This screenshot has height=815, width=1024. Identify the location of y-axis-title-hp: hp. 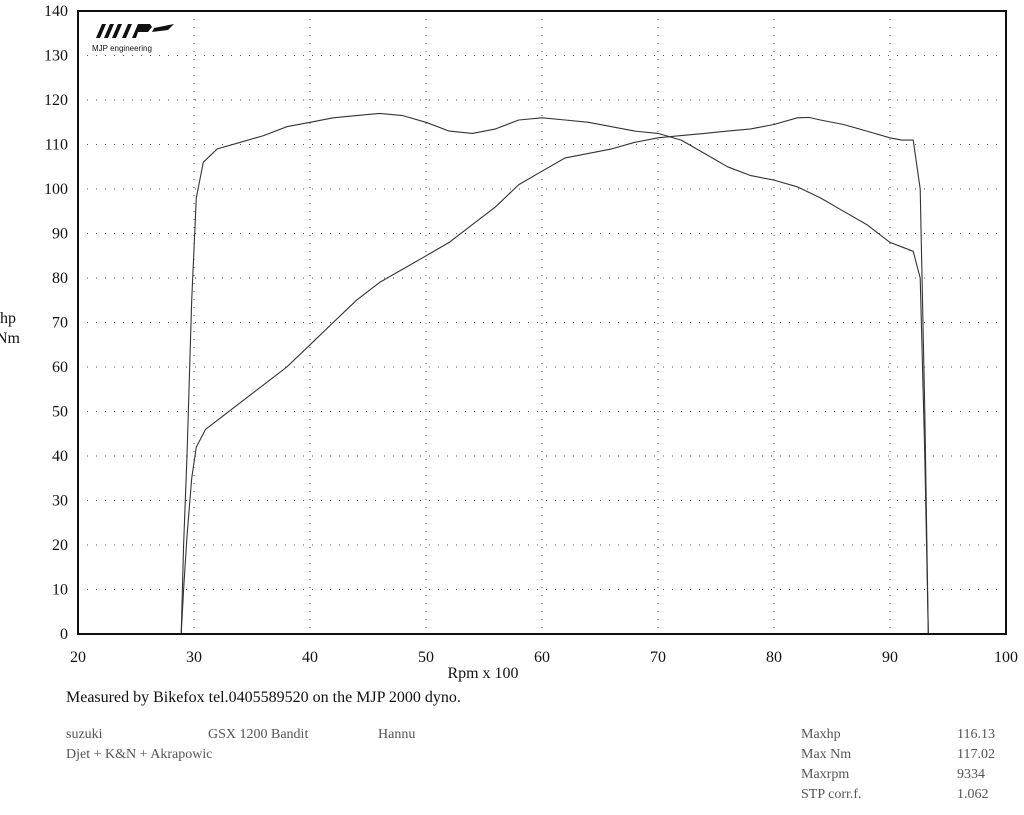
(8, 318).